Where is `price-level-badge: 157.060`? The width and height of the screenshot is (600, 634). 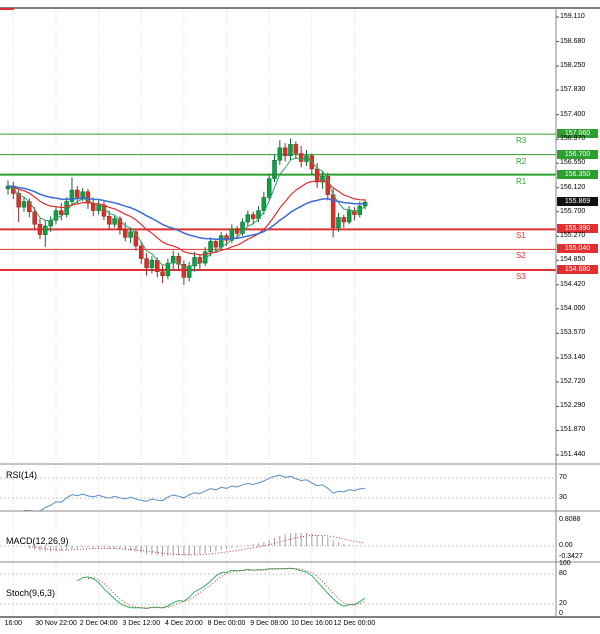
price-level-badge: 157.060 is located at coordinates (577, 134).